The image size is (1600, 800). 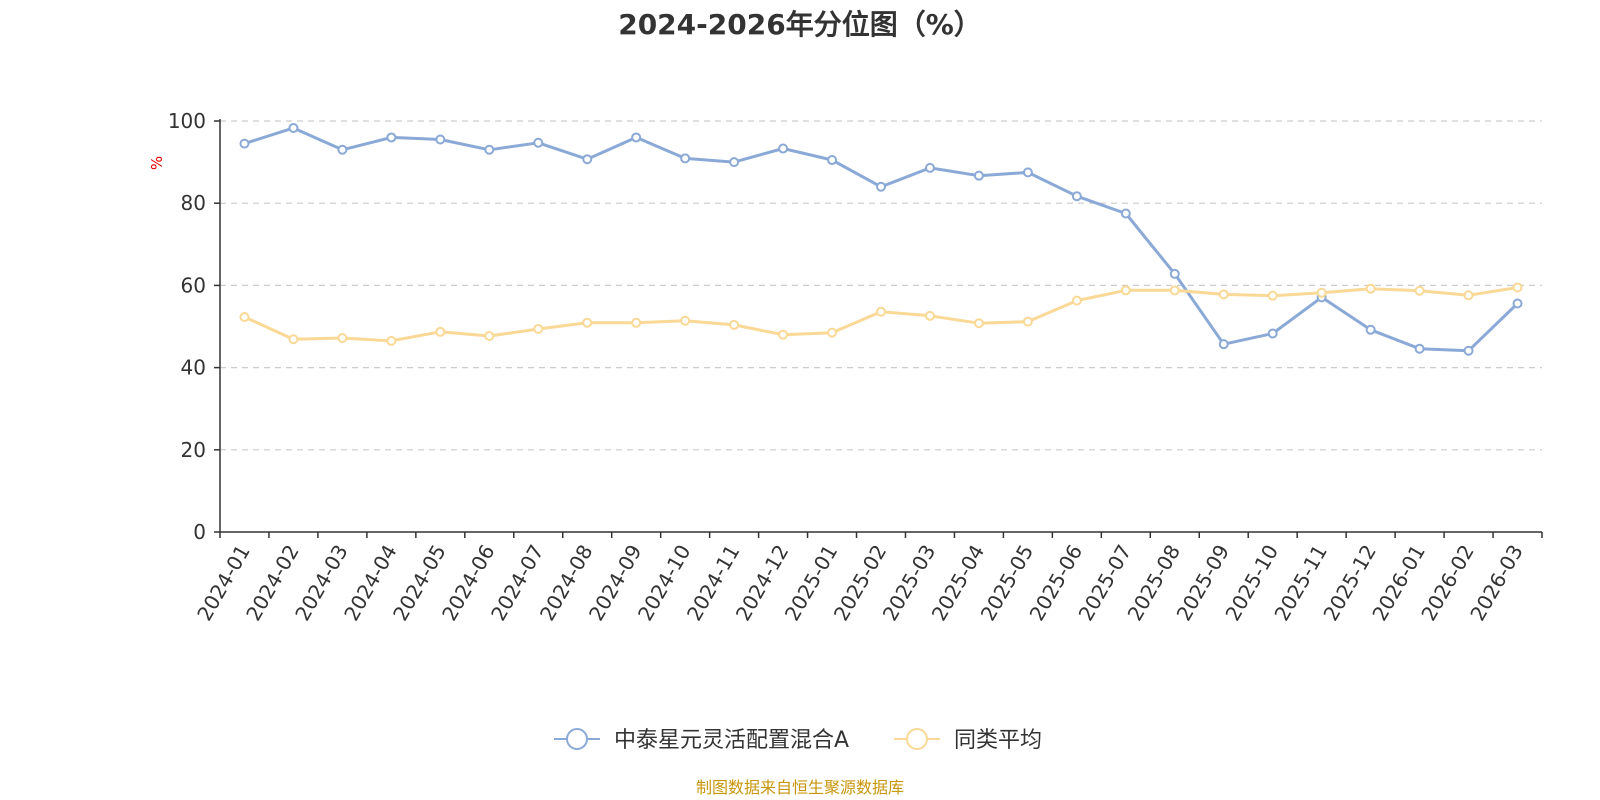 I want to click on legend-average-circle-icon, so click(x=917, y=739).